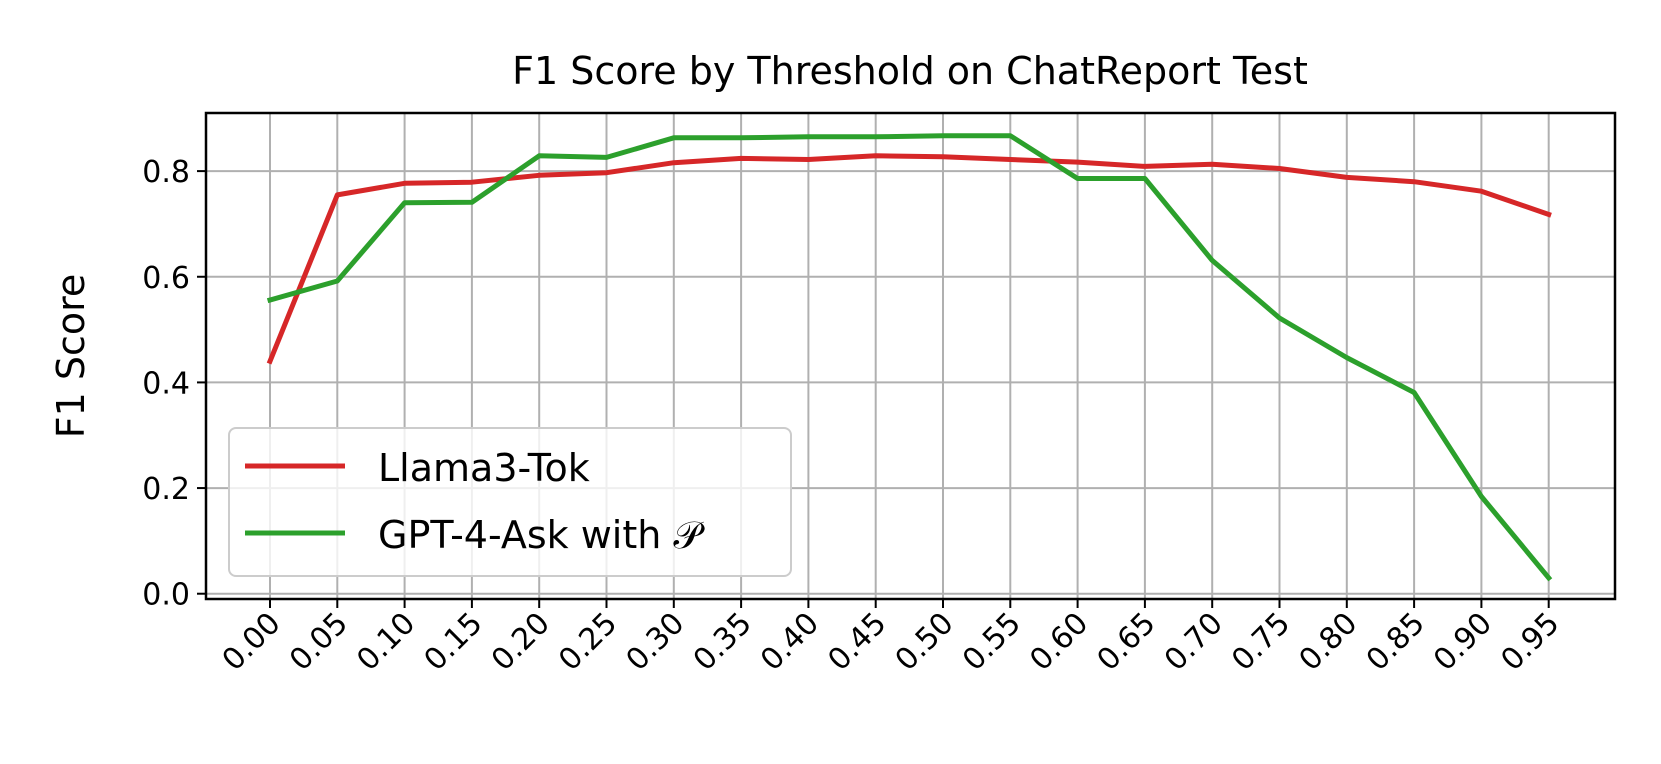 The width and height of the screenshot is (1661, 764). I want to click on legend-box, so click(510, 502).